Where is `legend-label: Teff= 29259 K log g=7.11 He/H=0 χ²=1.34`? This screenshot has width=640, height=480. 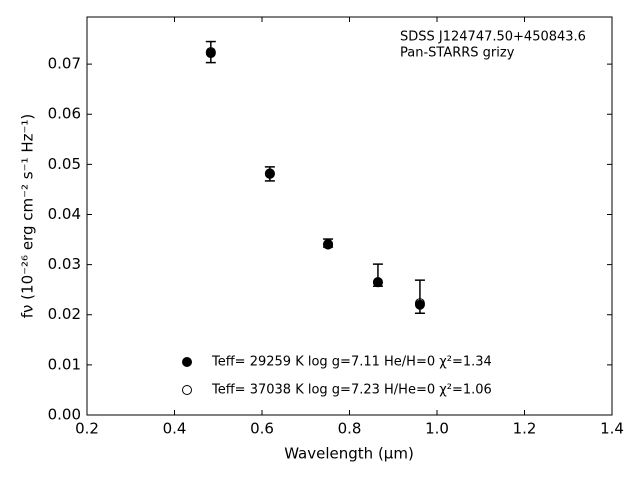
legend-label: Teff= 29259 K log g=7.11 He/H=0 χ²=1.34 is located at coordinates (351, 362).